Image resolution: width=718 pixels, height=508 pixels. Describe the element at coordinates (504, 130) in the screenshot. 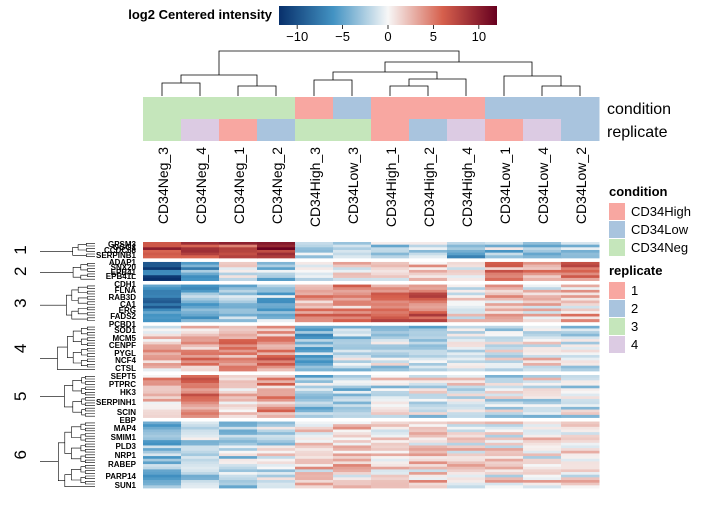

I see `annotation-replicate-cell` at that location.